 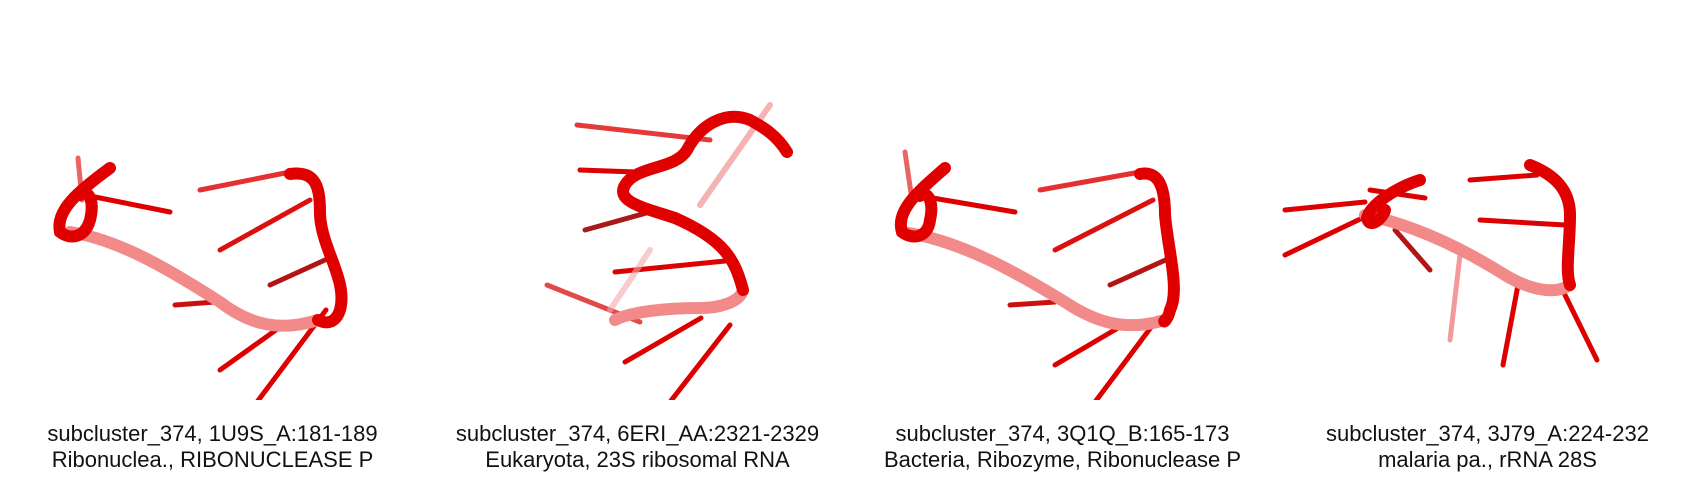 I want to click on structure-subtitle-4: malaria pa., rRNA 28S, so click(x=1487, y=459).